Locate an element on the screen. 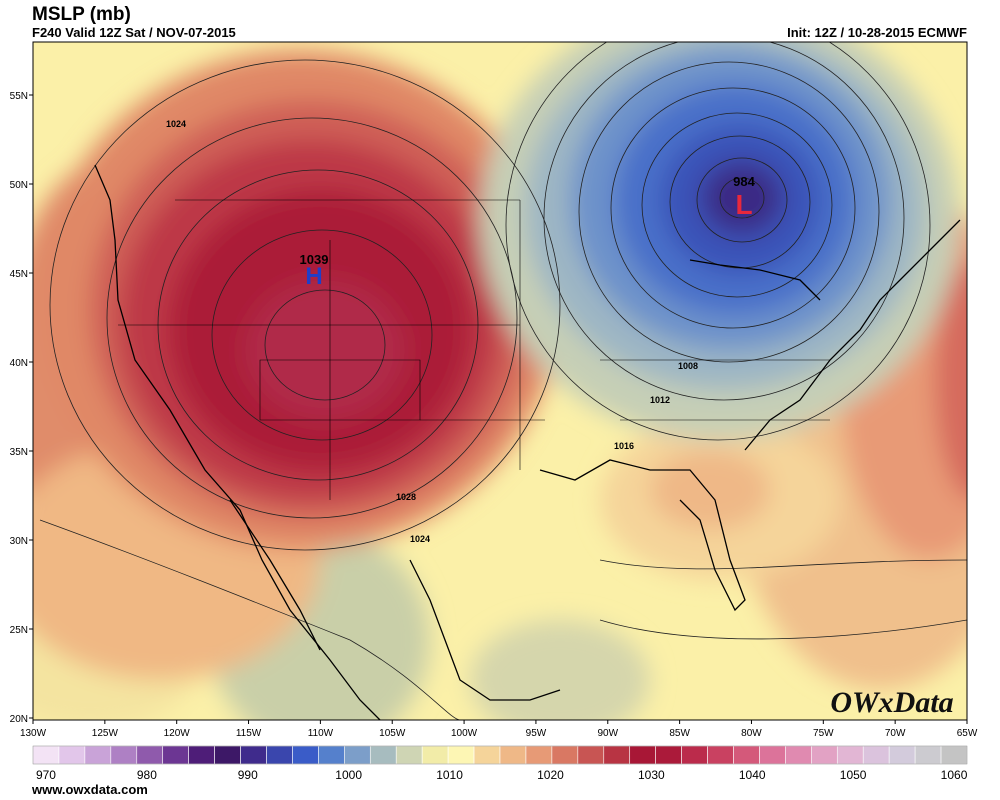 The height and width of the screenshot is (800, 1000). legend-label: 1050 is located at coordinates (853, 775).